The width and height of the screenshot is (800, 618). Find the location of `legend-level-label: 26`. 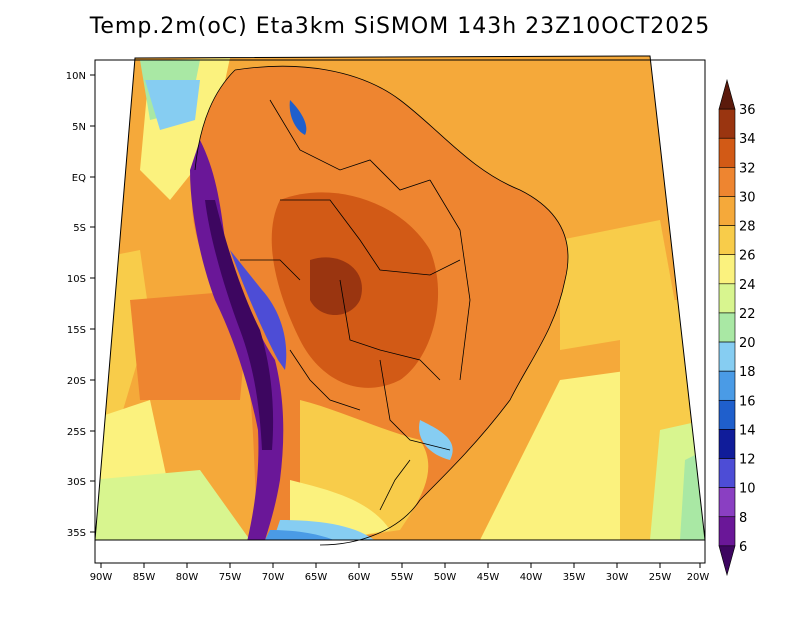

legend-level-label: 26 is located at coordinates (747, 256).